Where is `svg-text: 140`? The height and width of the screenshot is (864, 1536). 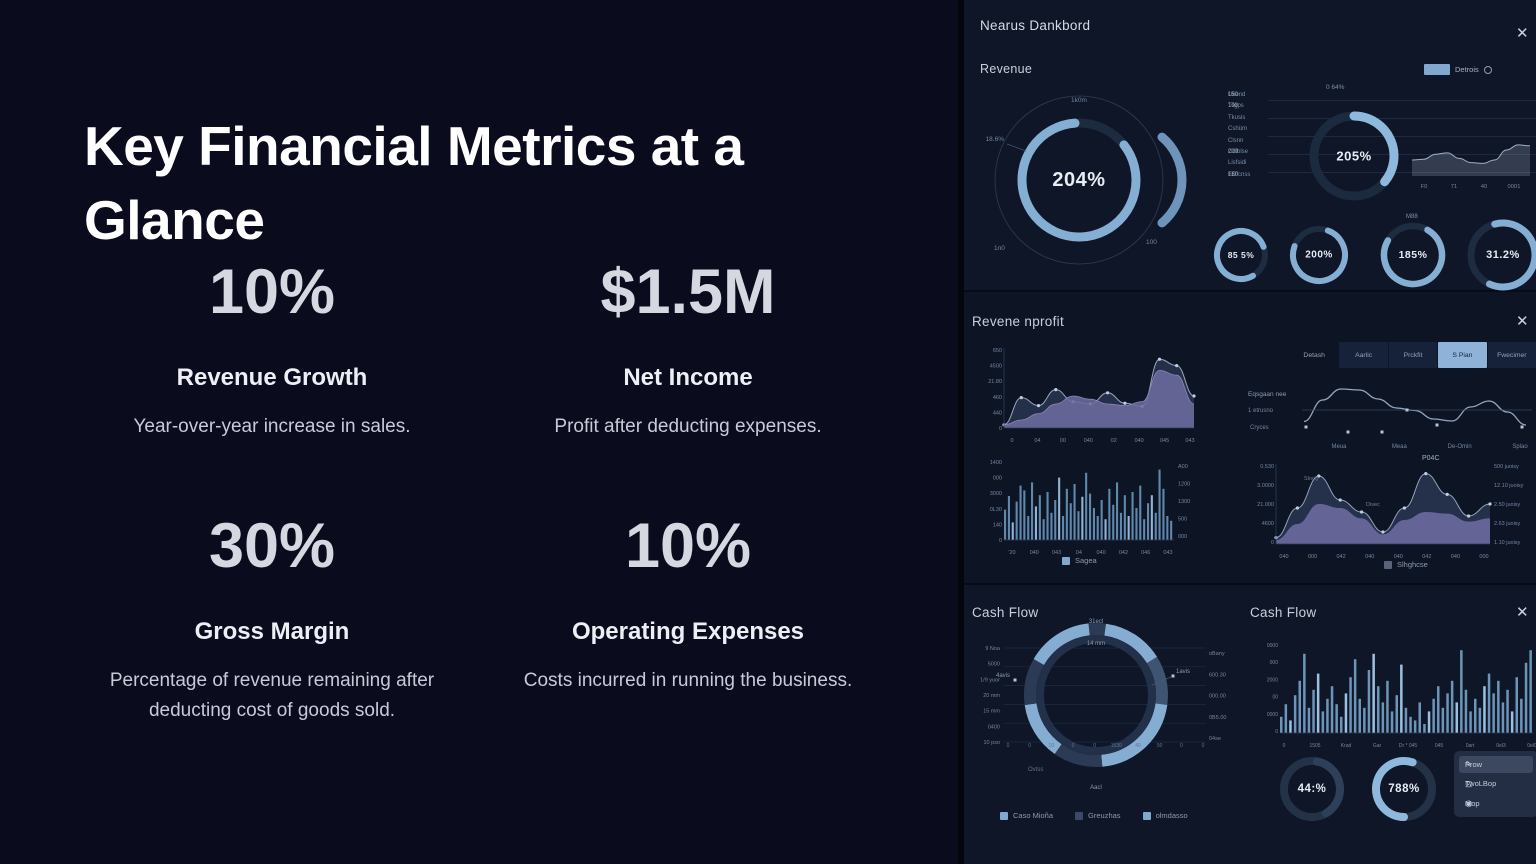
svg-text: 140 is located at coordinates (997, 525).